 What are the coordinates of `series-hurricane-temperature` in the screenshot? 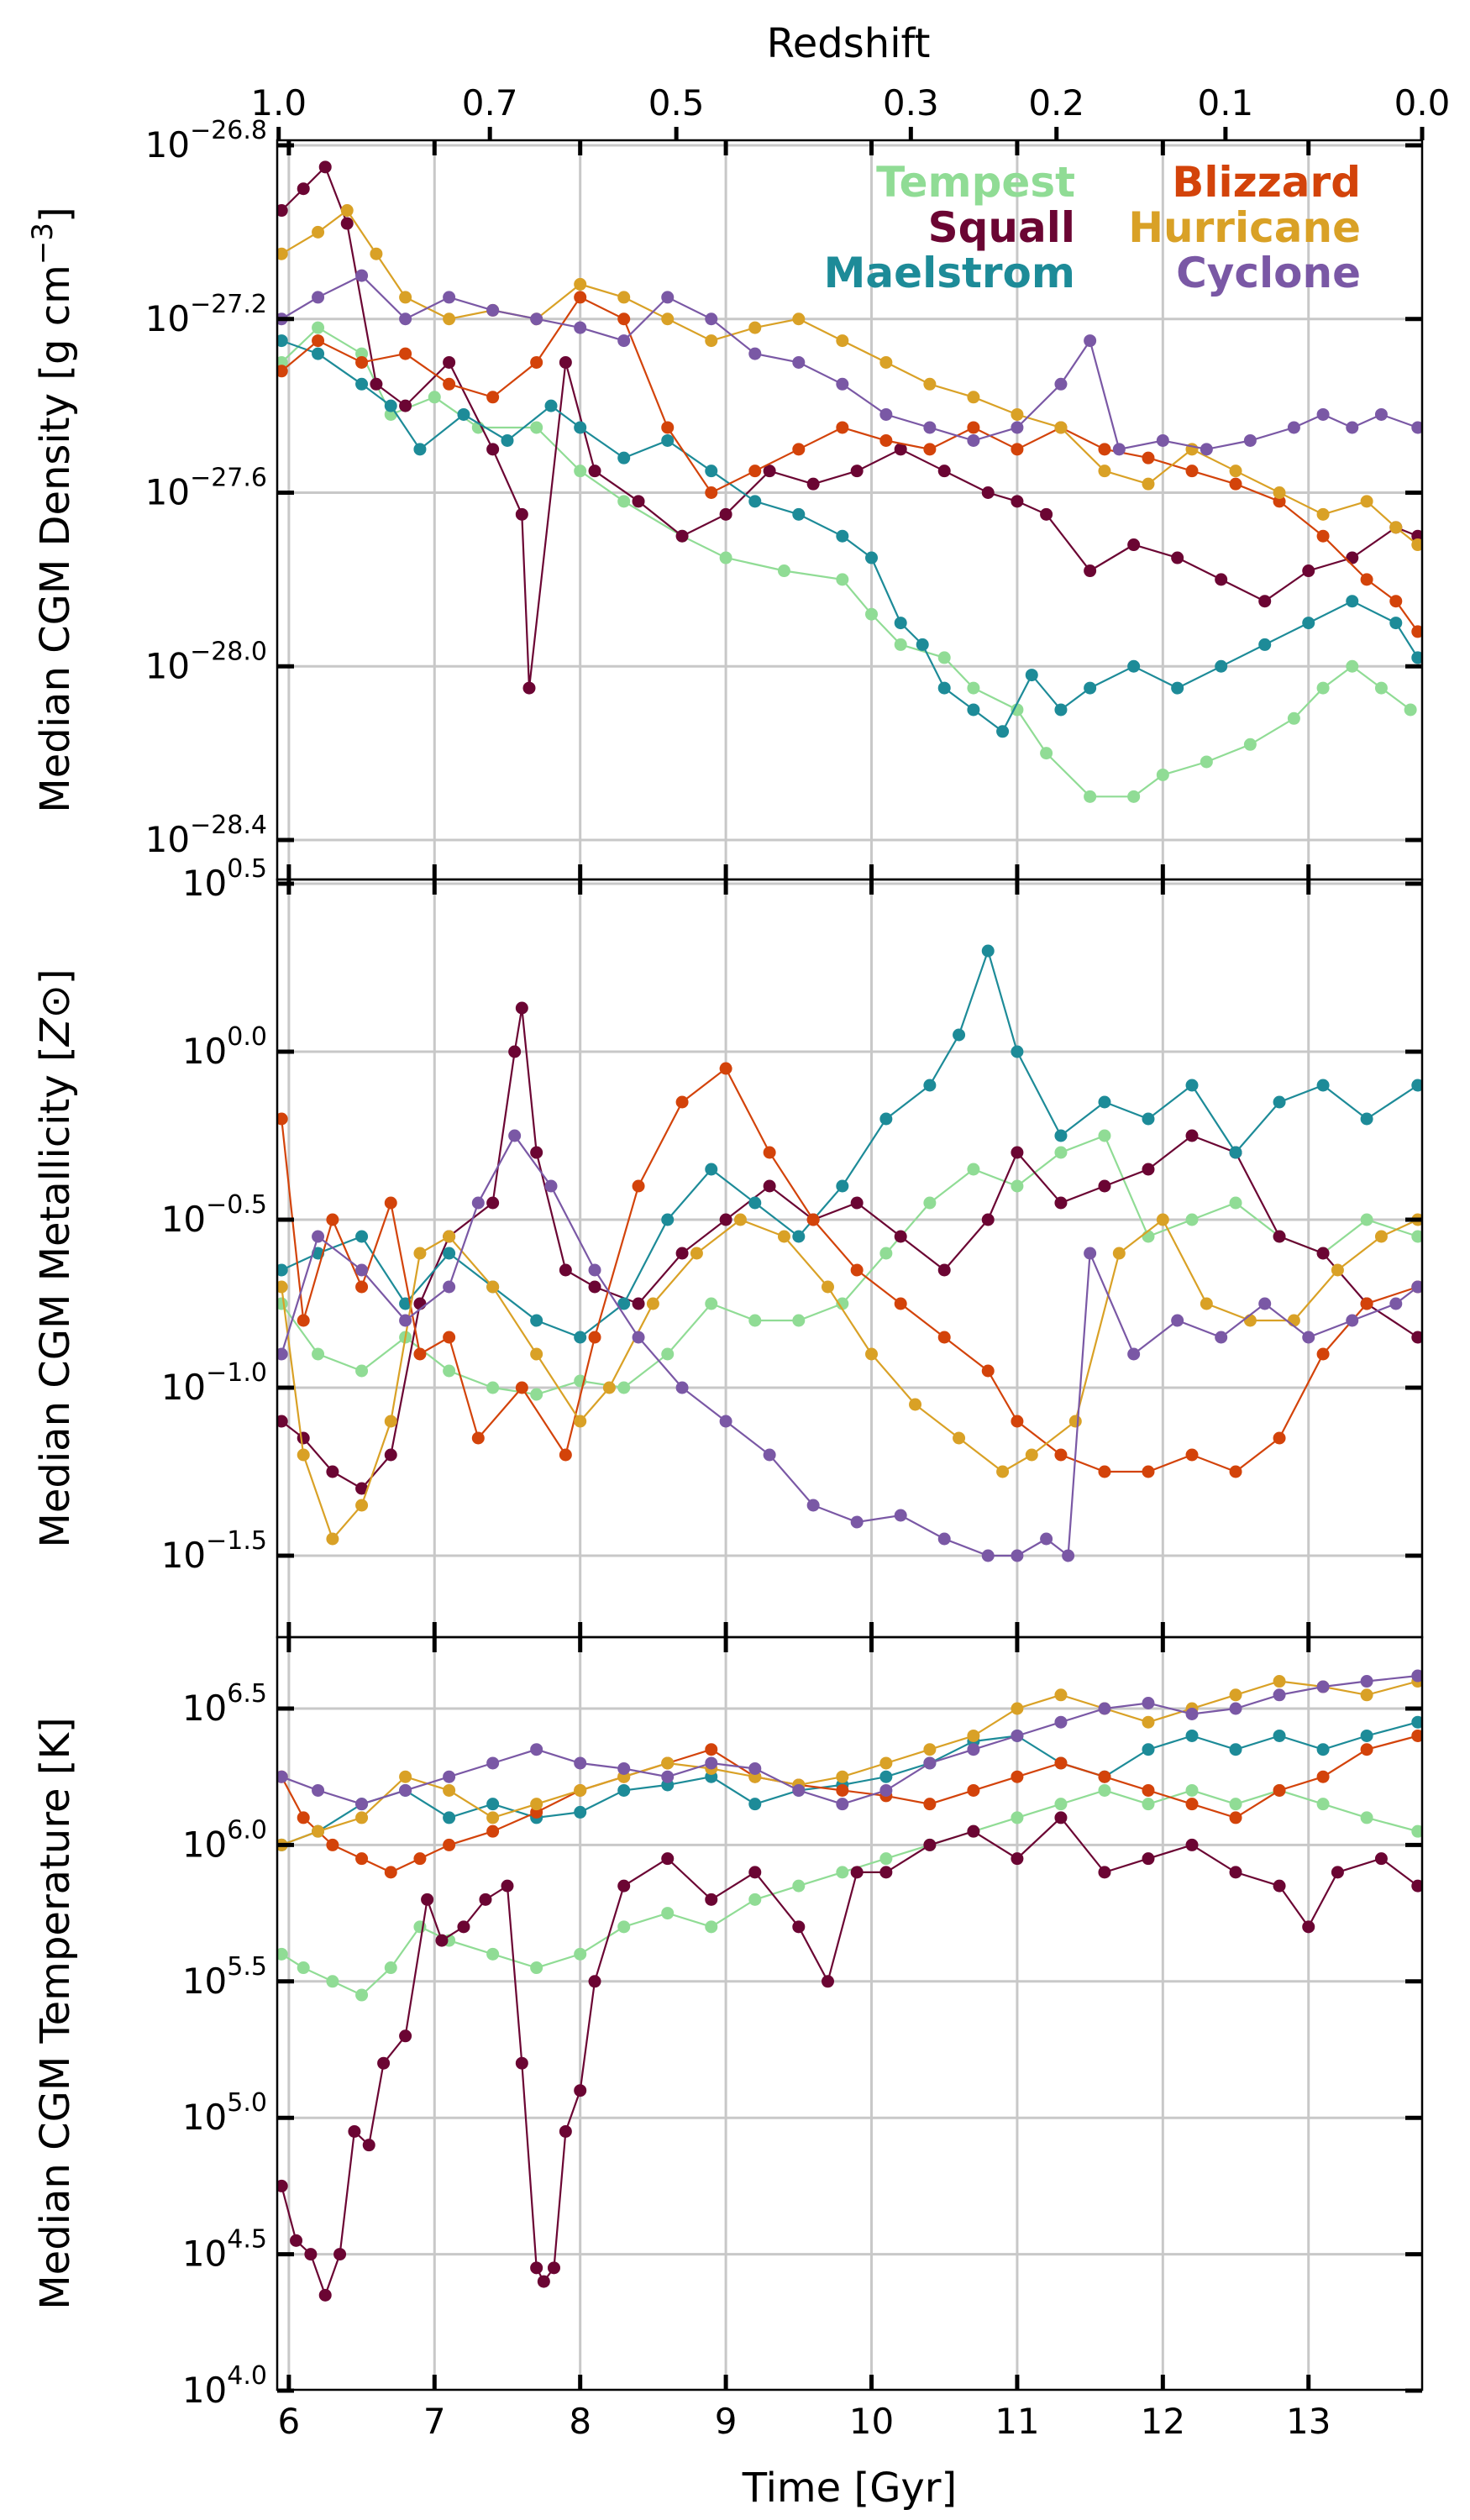 It's located at (849, 1763).